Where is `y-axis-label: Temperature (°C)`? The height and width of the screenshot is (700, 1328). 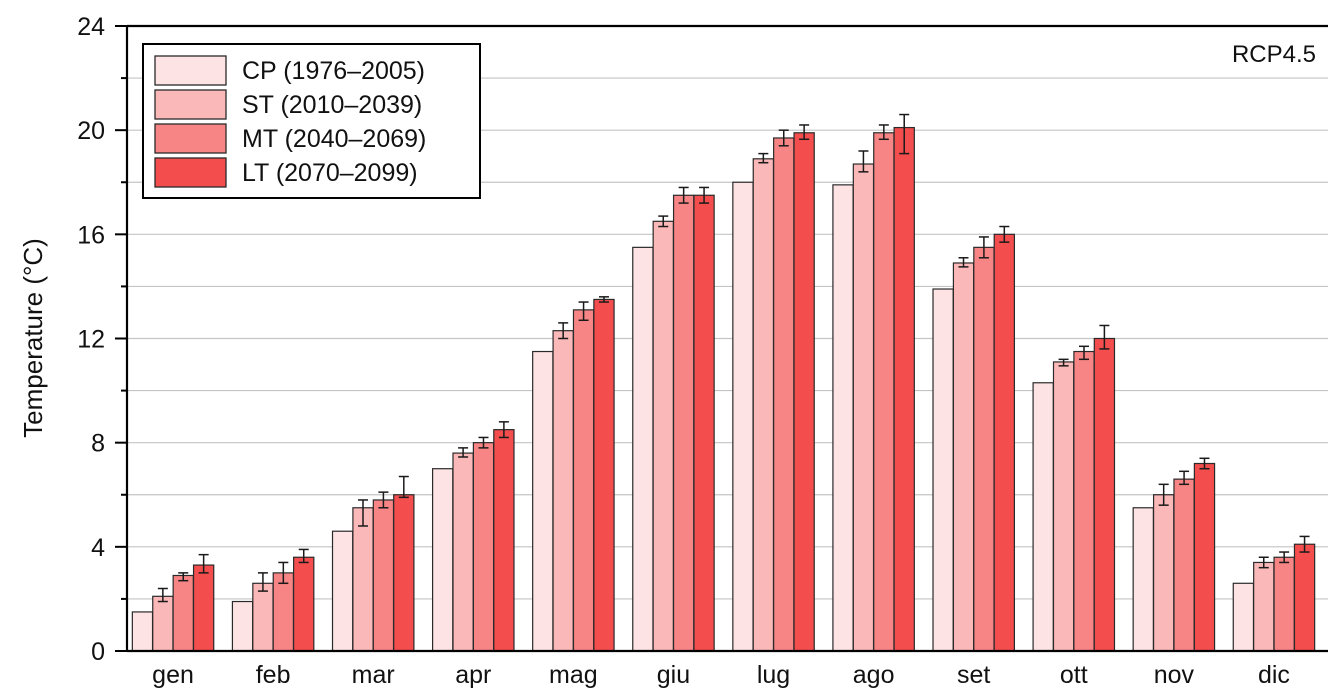
y-axis-label: Temperature (°C) is located at coordinates (33, 338).